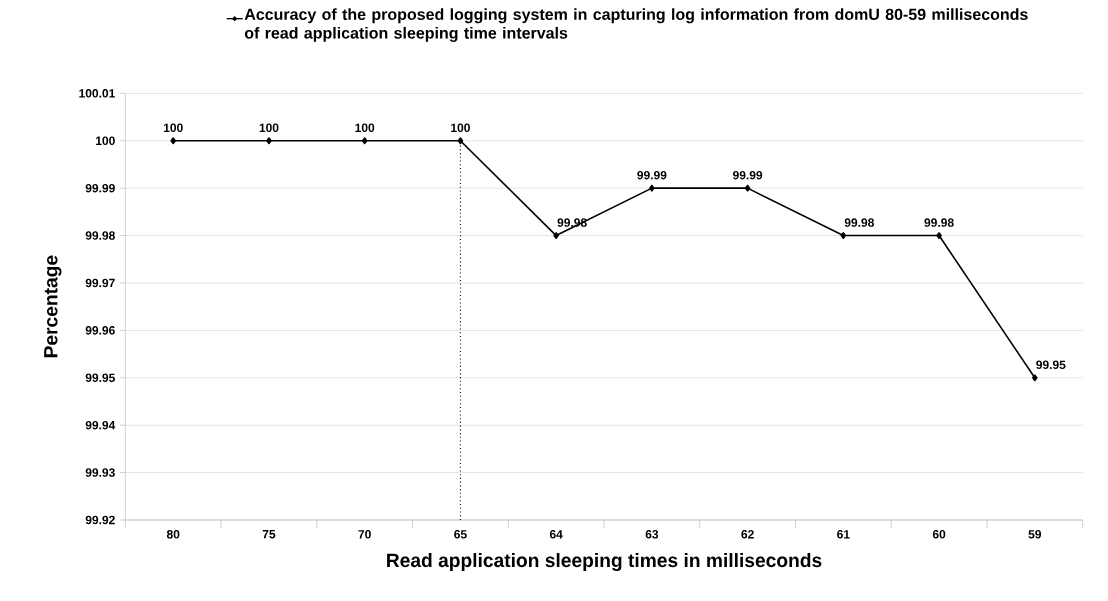  What do you see at coordinates (100, 520) in the screenshot?
I see `y-tick-label: 99.92` at bounding box center [100, 520].